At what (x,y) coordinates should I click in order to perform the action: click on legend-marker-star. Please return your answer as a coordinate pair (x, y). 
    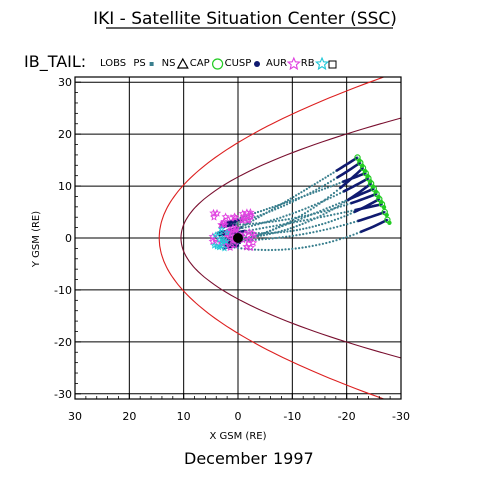
    Looking at the image, I should click on (293, 63).